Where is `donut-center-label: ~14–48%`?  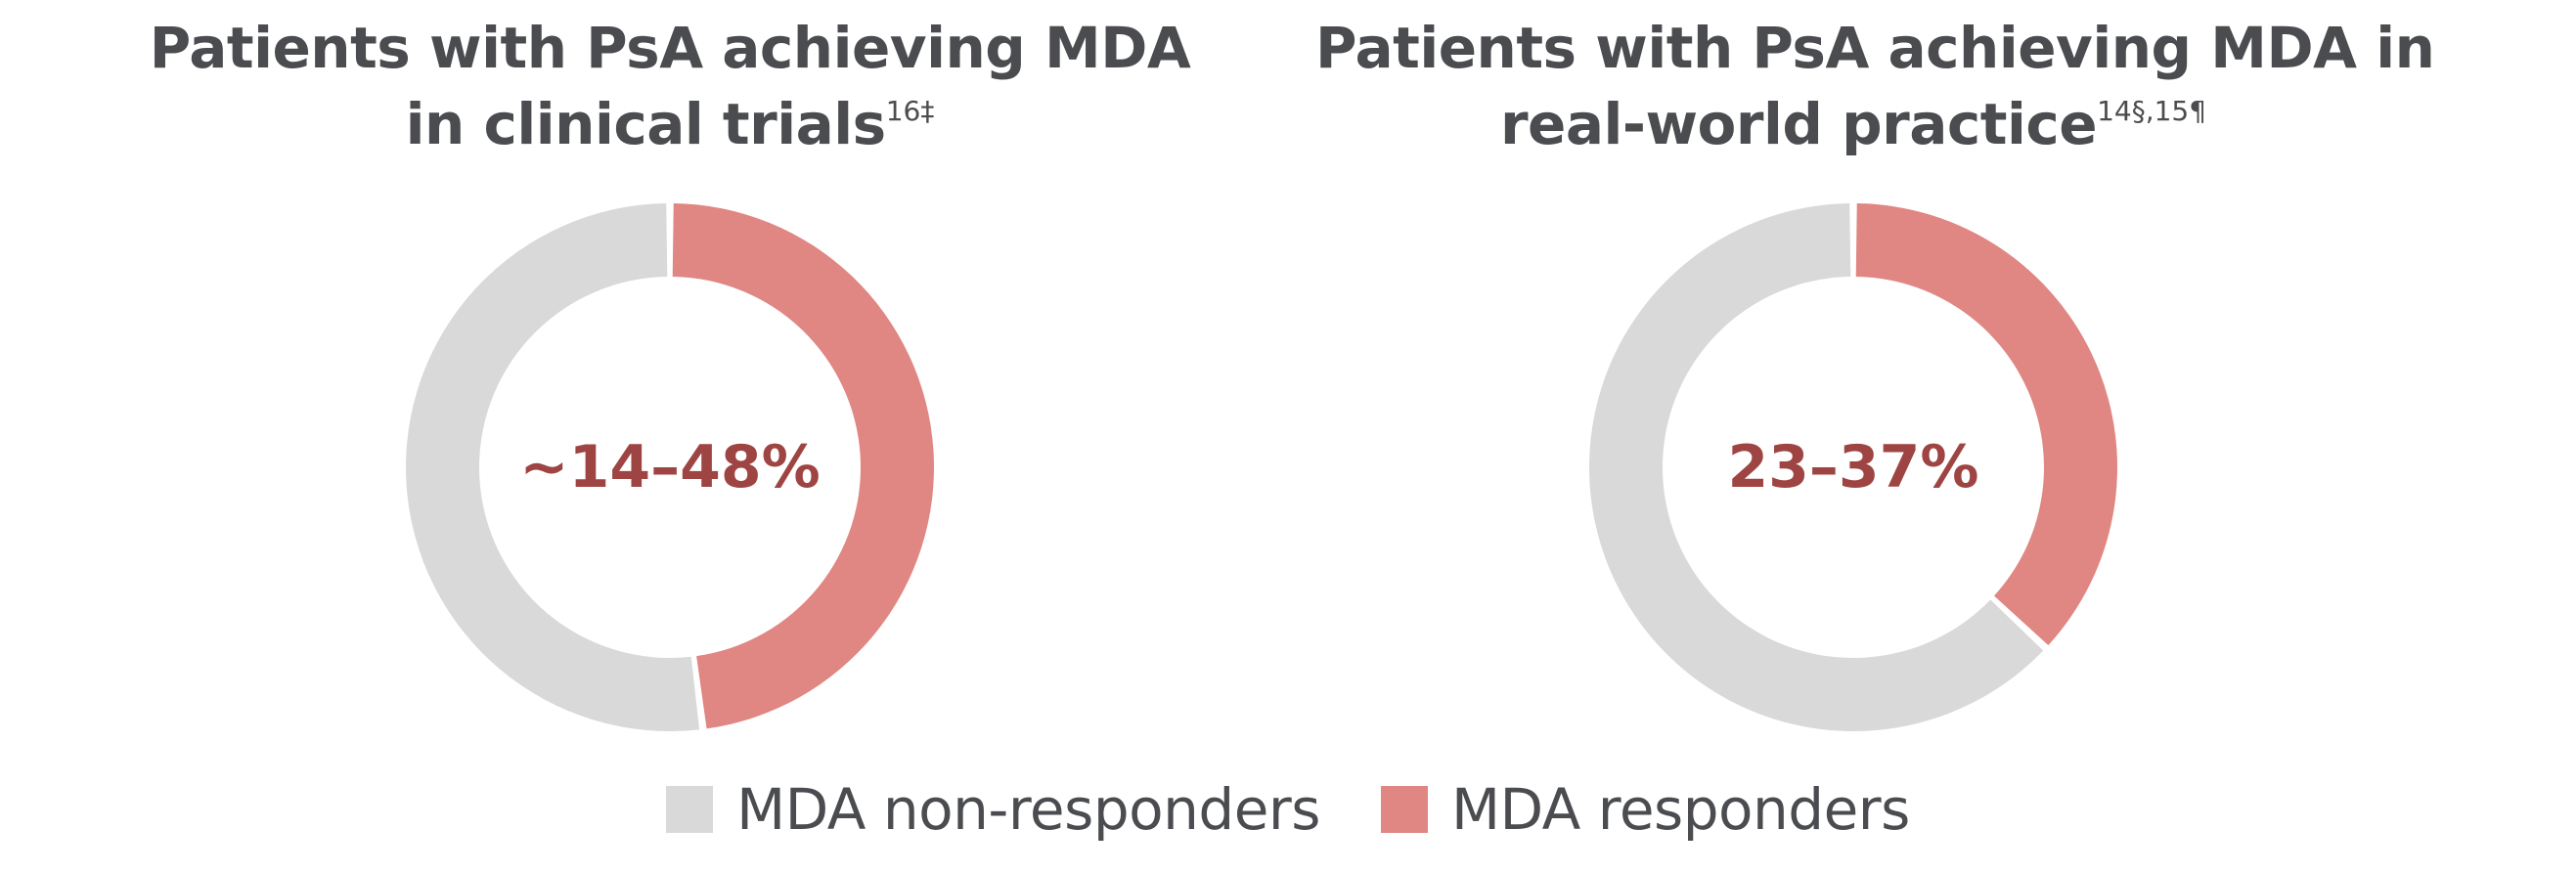 donut-center-label: ~14–48% is located at coordinates (670, 467).